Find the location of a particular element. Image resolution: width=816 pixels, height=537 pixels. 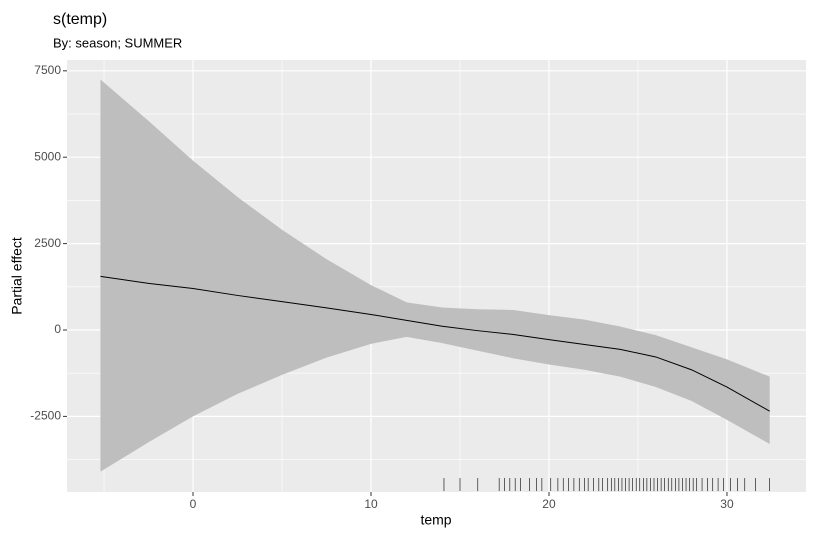

x-tick-label: 10 is located at coordinates (371, 504).